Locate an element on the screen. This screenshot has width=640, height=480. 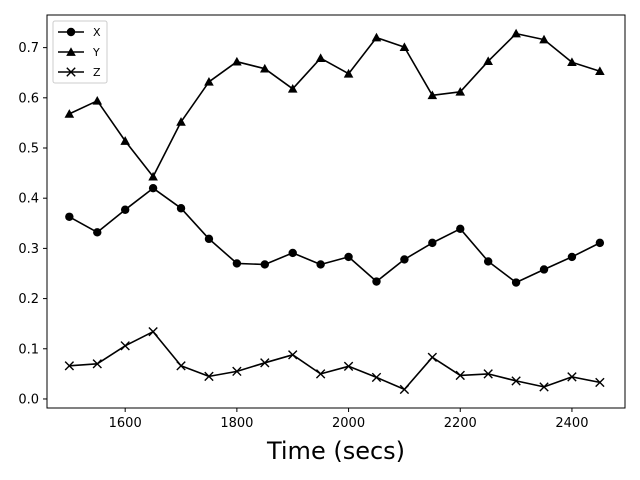
y-tick-label: 0.4 is located at coordinates (28, 199).